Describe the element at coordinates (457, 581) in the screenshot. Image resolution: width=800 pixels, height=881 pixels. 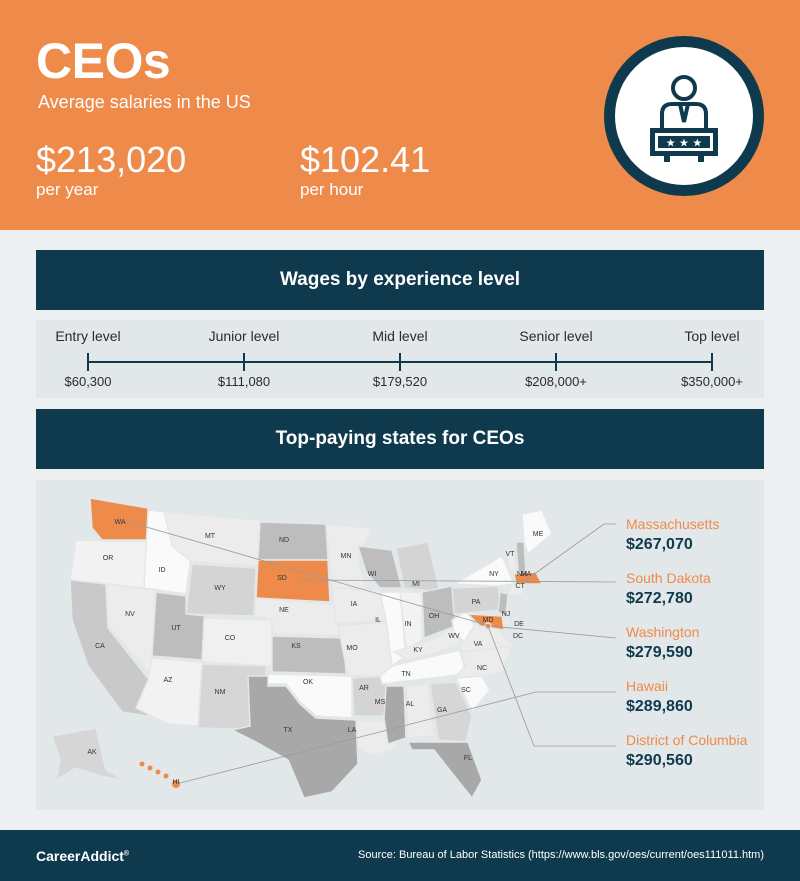
I see `leader-sd` at that location.